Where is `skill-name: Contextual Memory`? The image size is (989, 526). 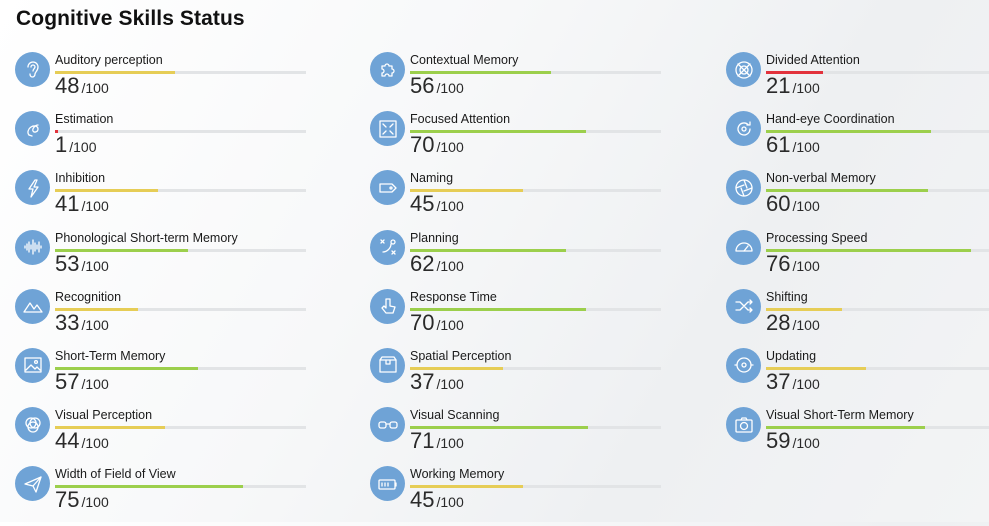 skill-name: Contextual Memory is located at coordinates (464, 60).